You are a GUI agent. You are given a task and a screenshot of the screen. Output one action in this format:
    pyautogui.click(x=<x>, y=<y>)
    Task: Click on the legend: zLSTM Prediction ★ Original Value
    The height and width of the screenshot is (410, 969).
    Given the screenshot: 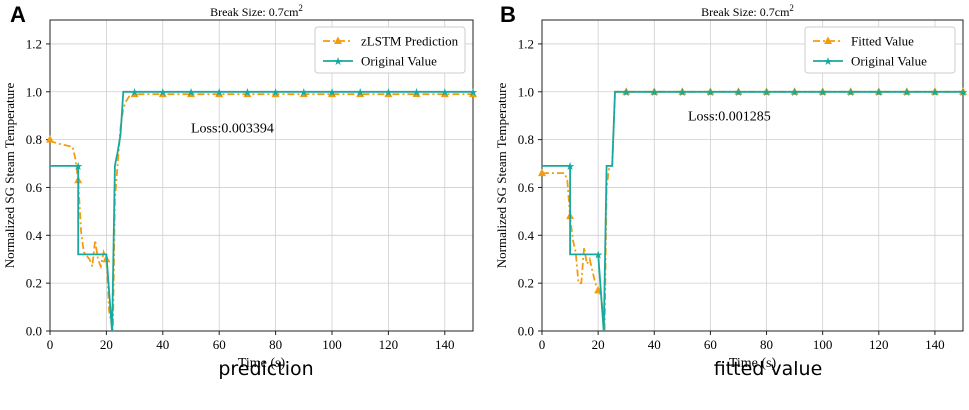 What is the action you would take?
    pyautogui.click(x=390, y=50)
    